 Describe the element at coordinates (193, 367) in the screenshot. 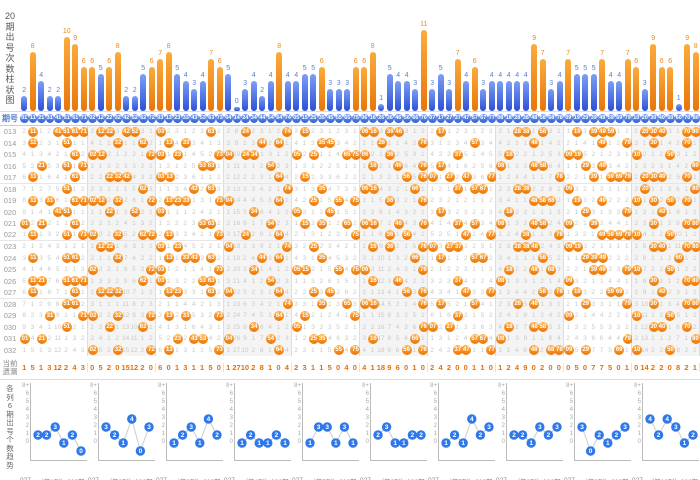

I see `omission-value: 1` at that location.